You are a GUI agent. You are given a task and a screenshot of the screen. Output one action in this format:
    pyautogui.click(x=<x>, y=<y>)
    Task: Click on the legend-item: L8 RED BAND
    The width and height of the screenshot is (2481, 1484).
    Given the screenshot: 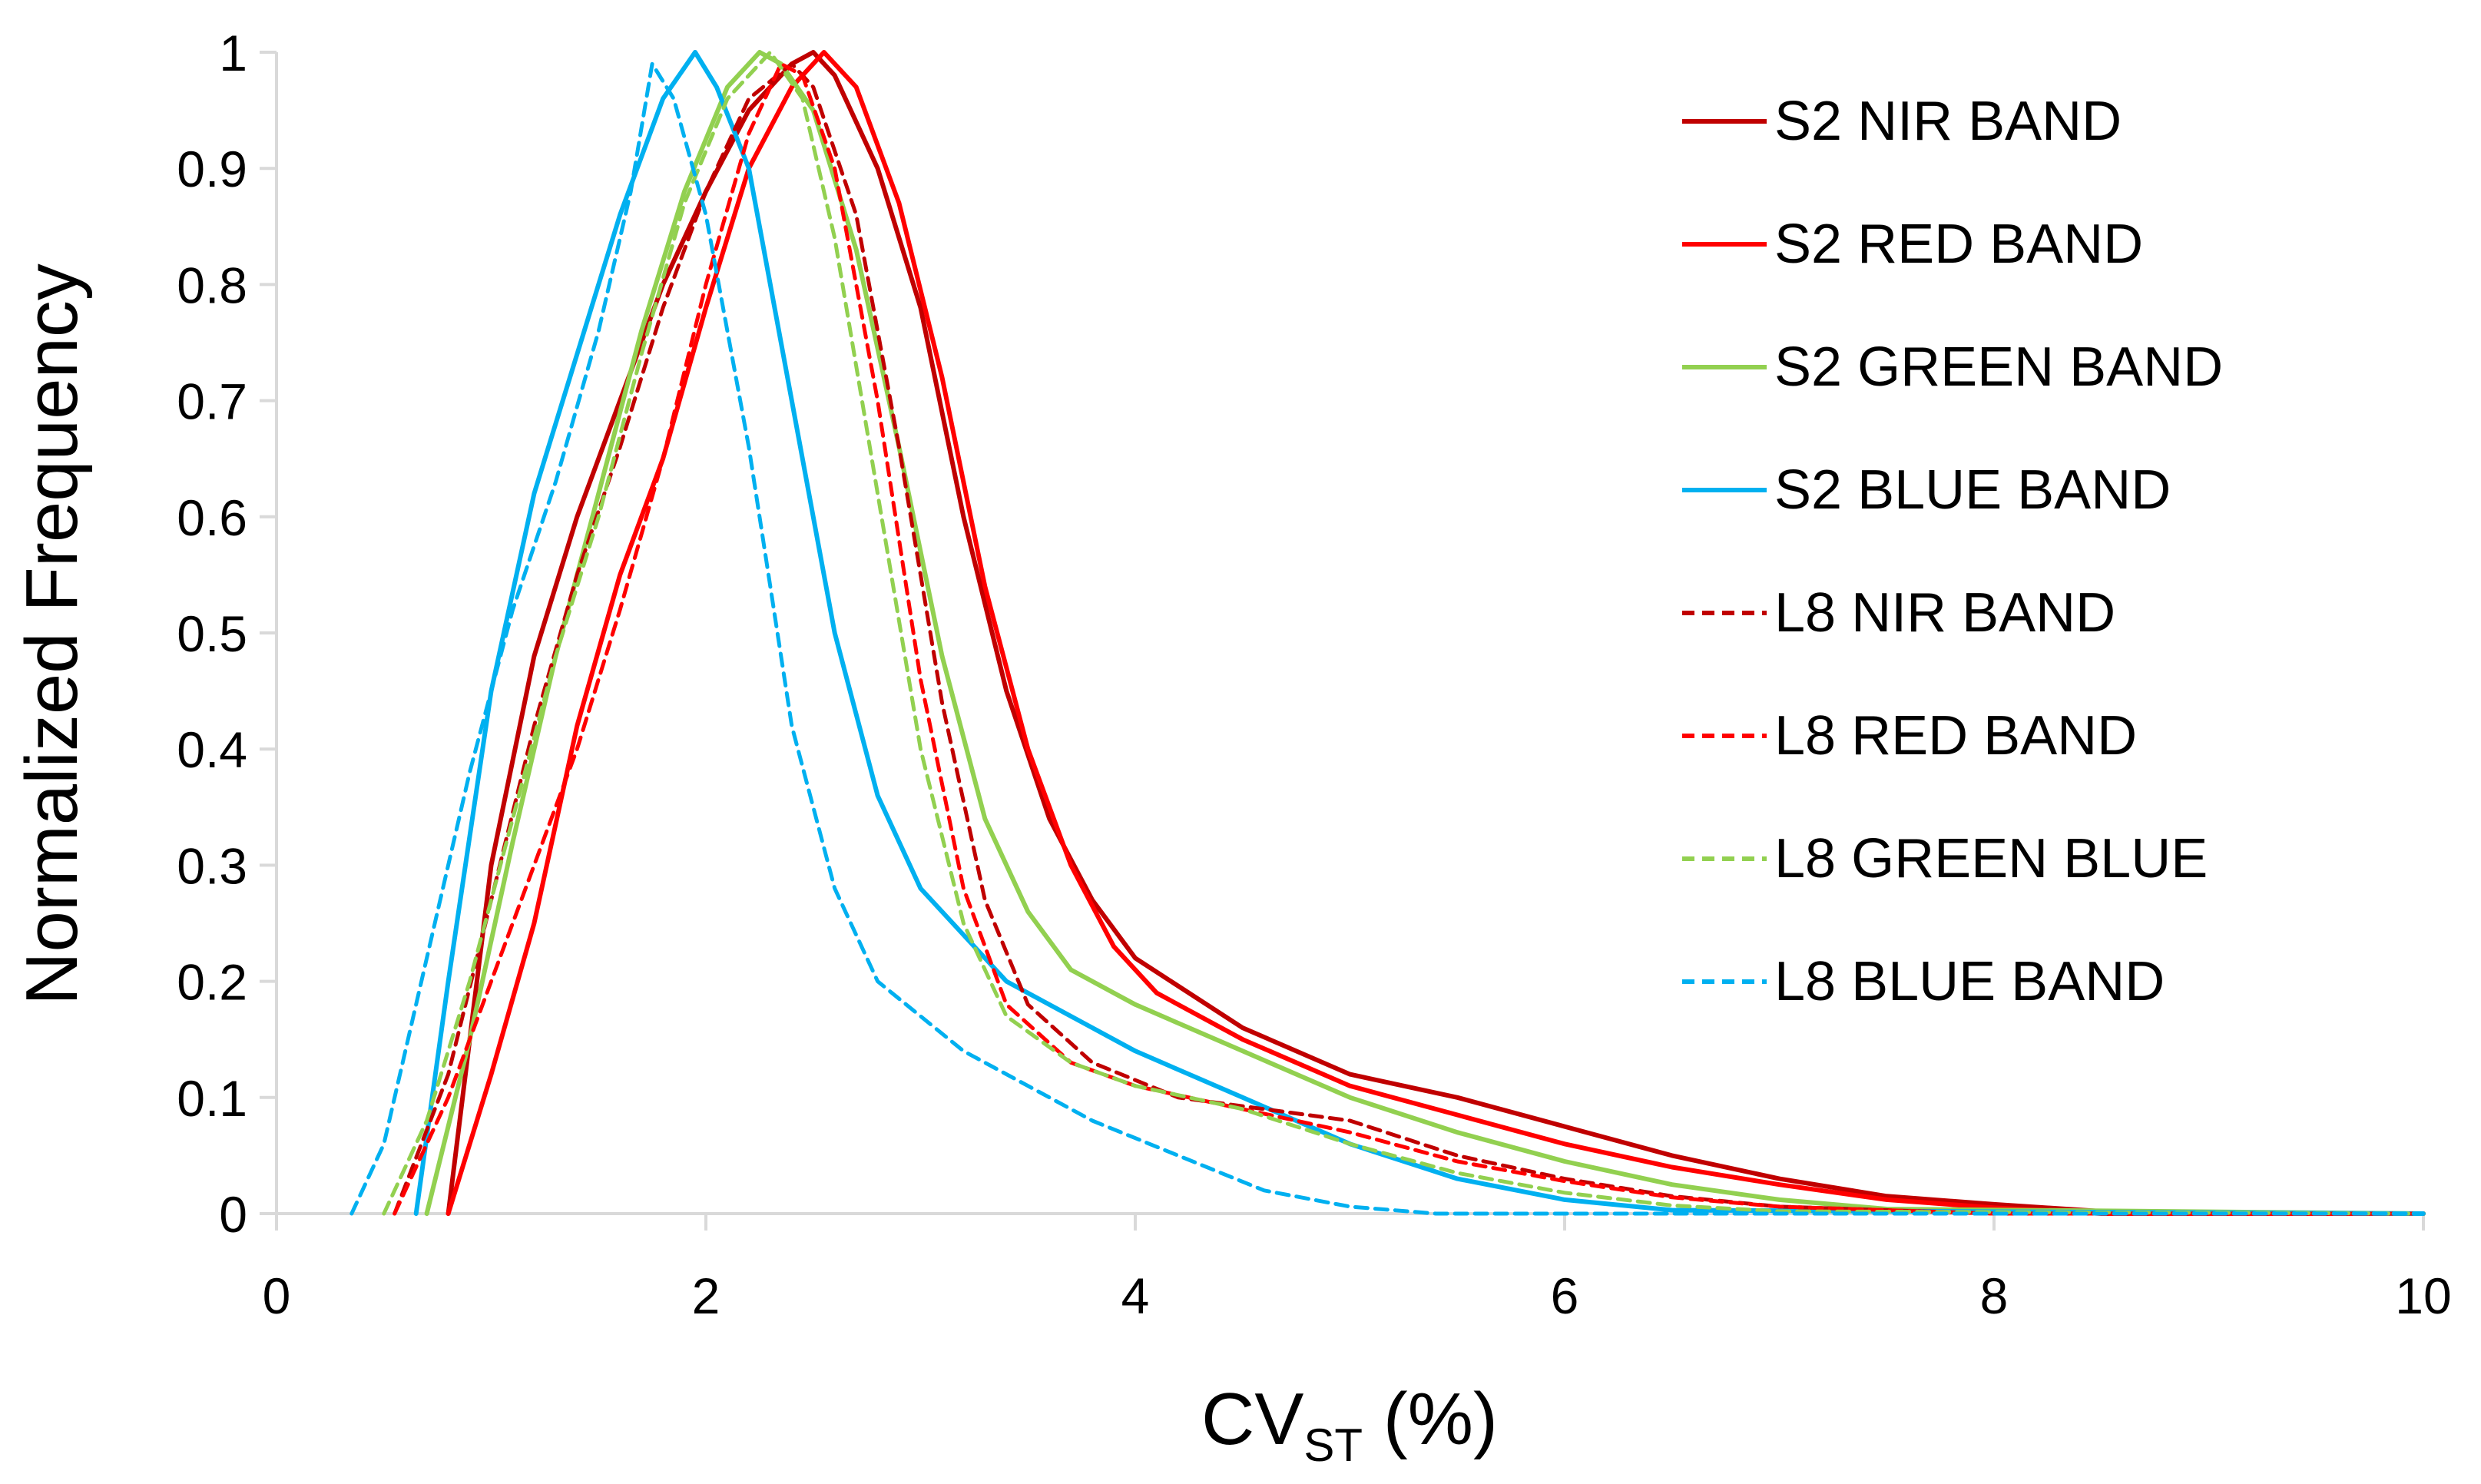 What is the action you would take?
    pyautogui.click(x=1909, y=736)
    